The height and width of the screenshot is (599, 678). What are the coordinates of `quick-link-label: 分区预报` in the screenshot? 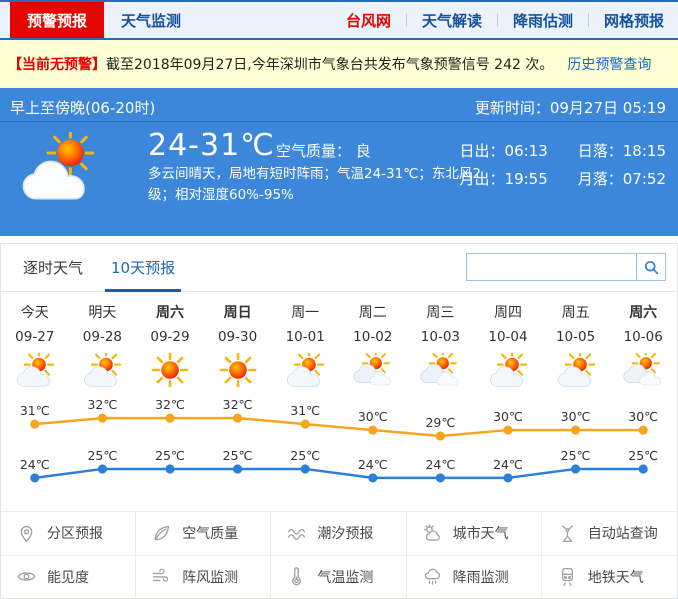 It's located at (75, 534).